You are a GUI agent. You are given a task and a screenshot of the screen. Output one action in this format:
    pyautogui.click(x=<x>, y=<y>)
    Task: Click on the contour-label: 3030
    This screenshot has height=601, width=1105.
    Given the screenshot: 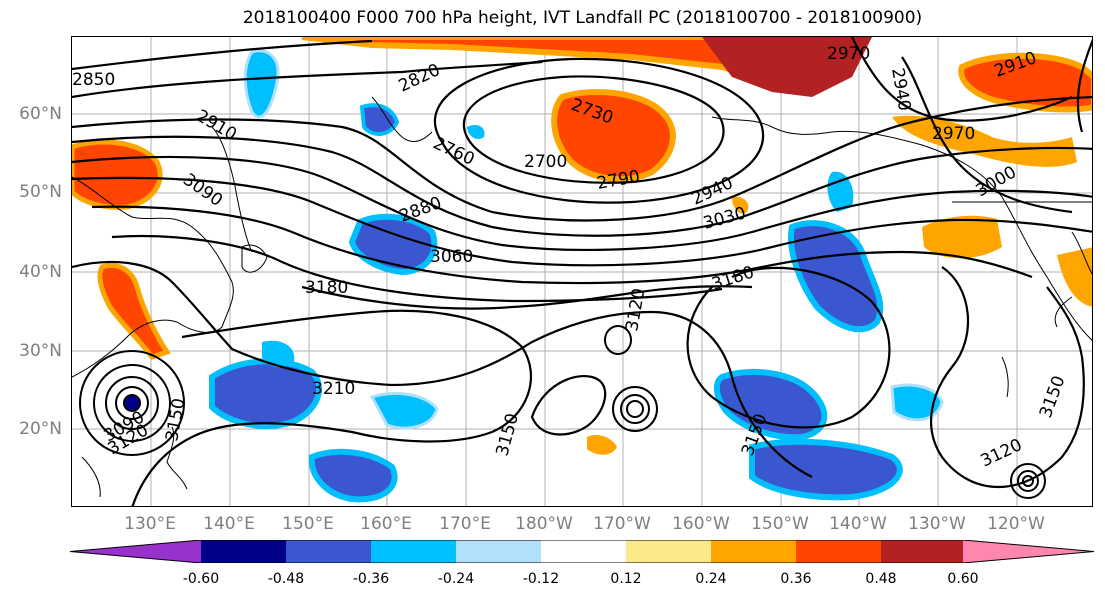 What is the action you would take?
    pyautogui.click(x=724, y=218)
    